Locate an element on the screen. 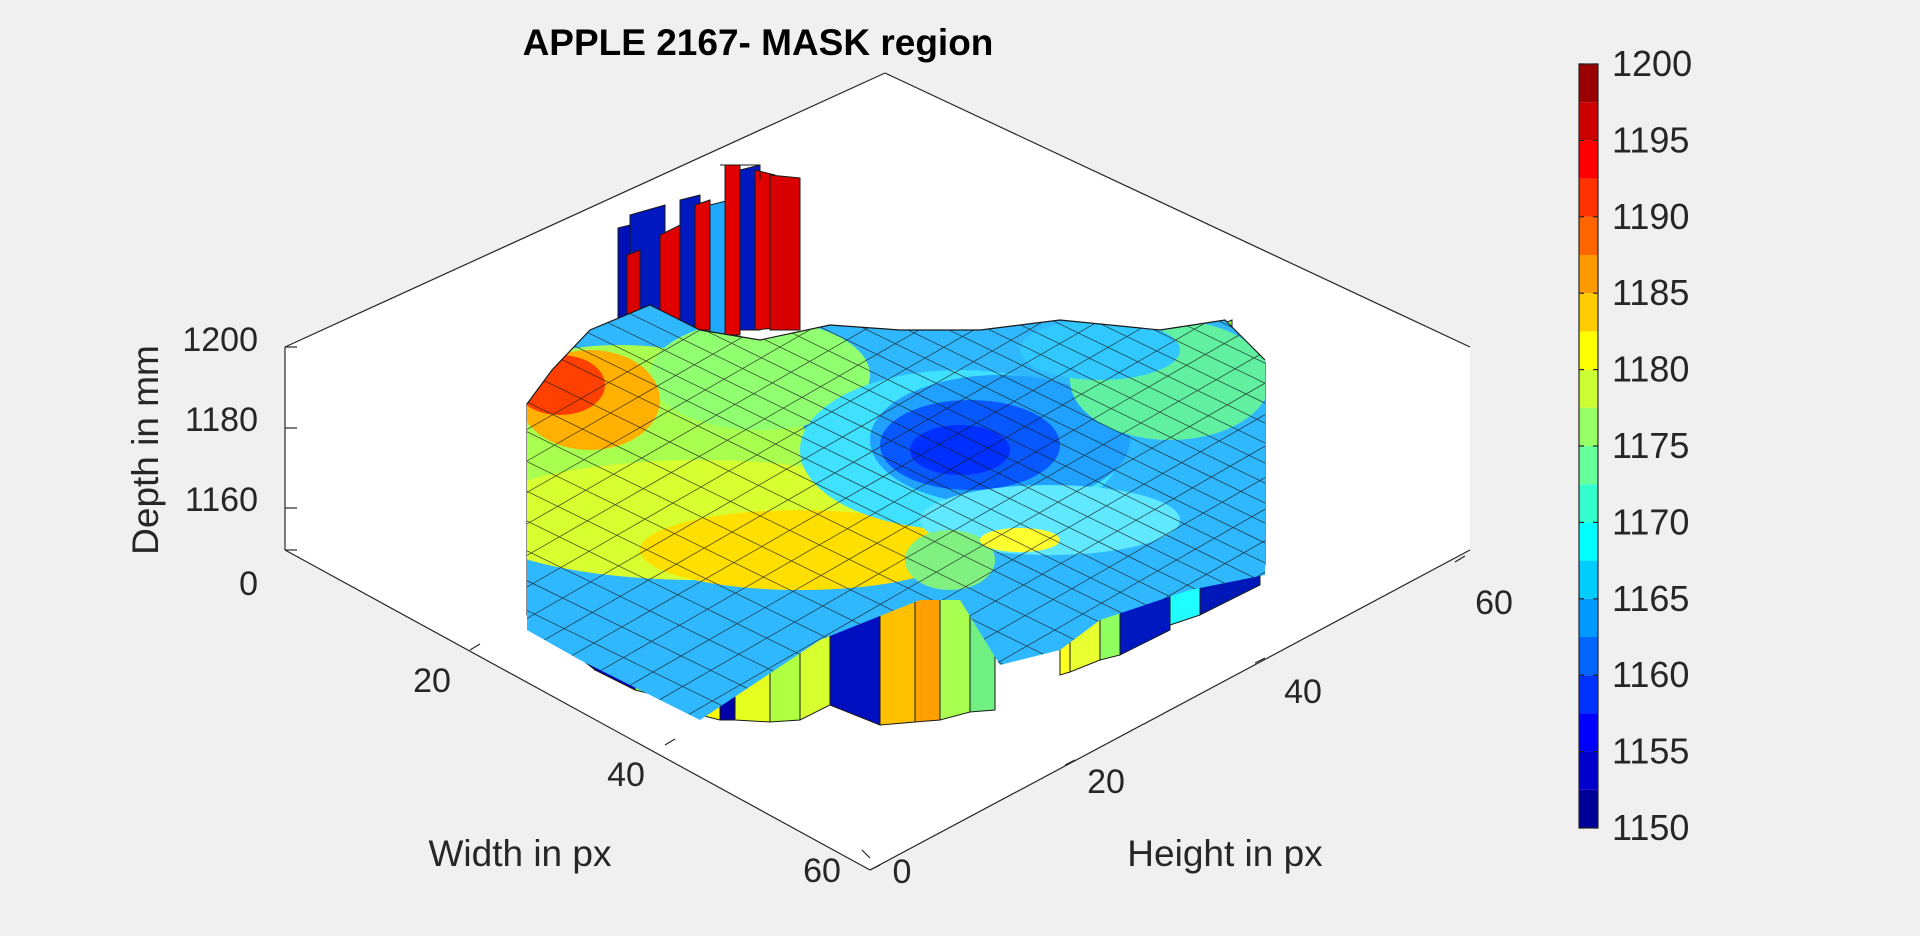 This screenshot has width=1920, height=936. x-axis-label: Width in px is located at coordinates (520, 853).